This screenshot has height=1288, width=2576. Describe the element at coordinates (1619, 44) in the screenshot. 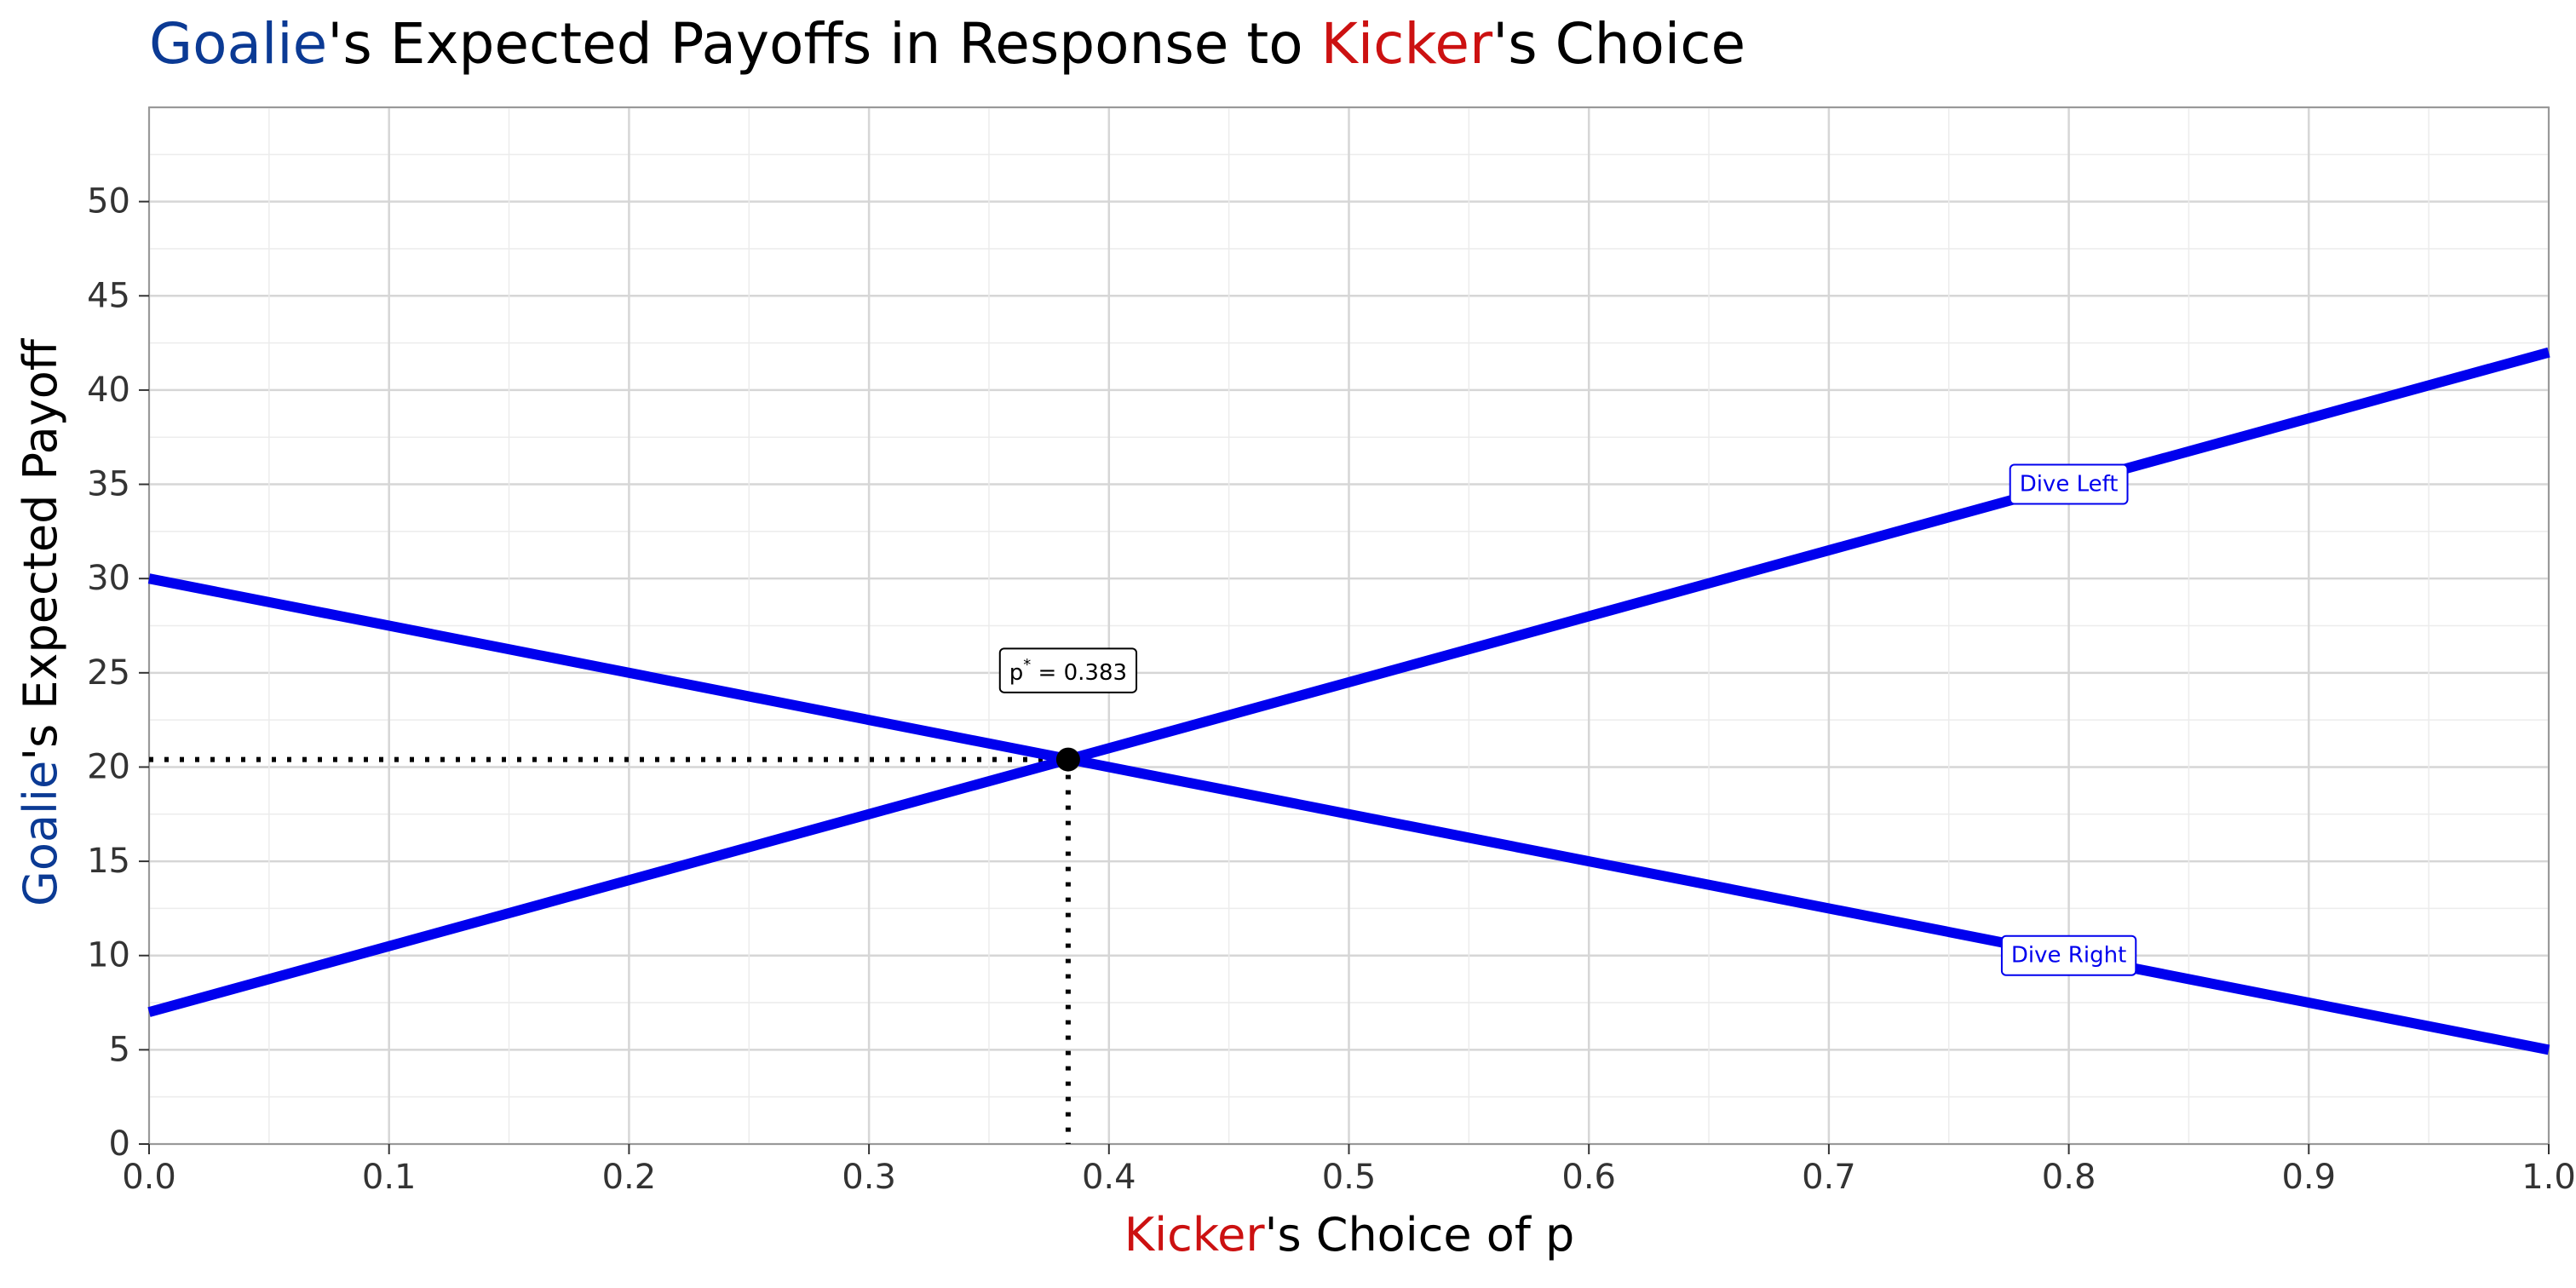

I see `title-part-3: 's Choice` at that location.